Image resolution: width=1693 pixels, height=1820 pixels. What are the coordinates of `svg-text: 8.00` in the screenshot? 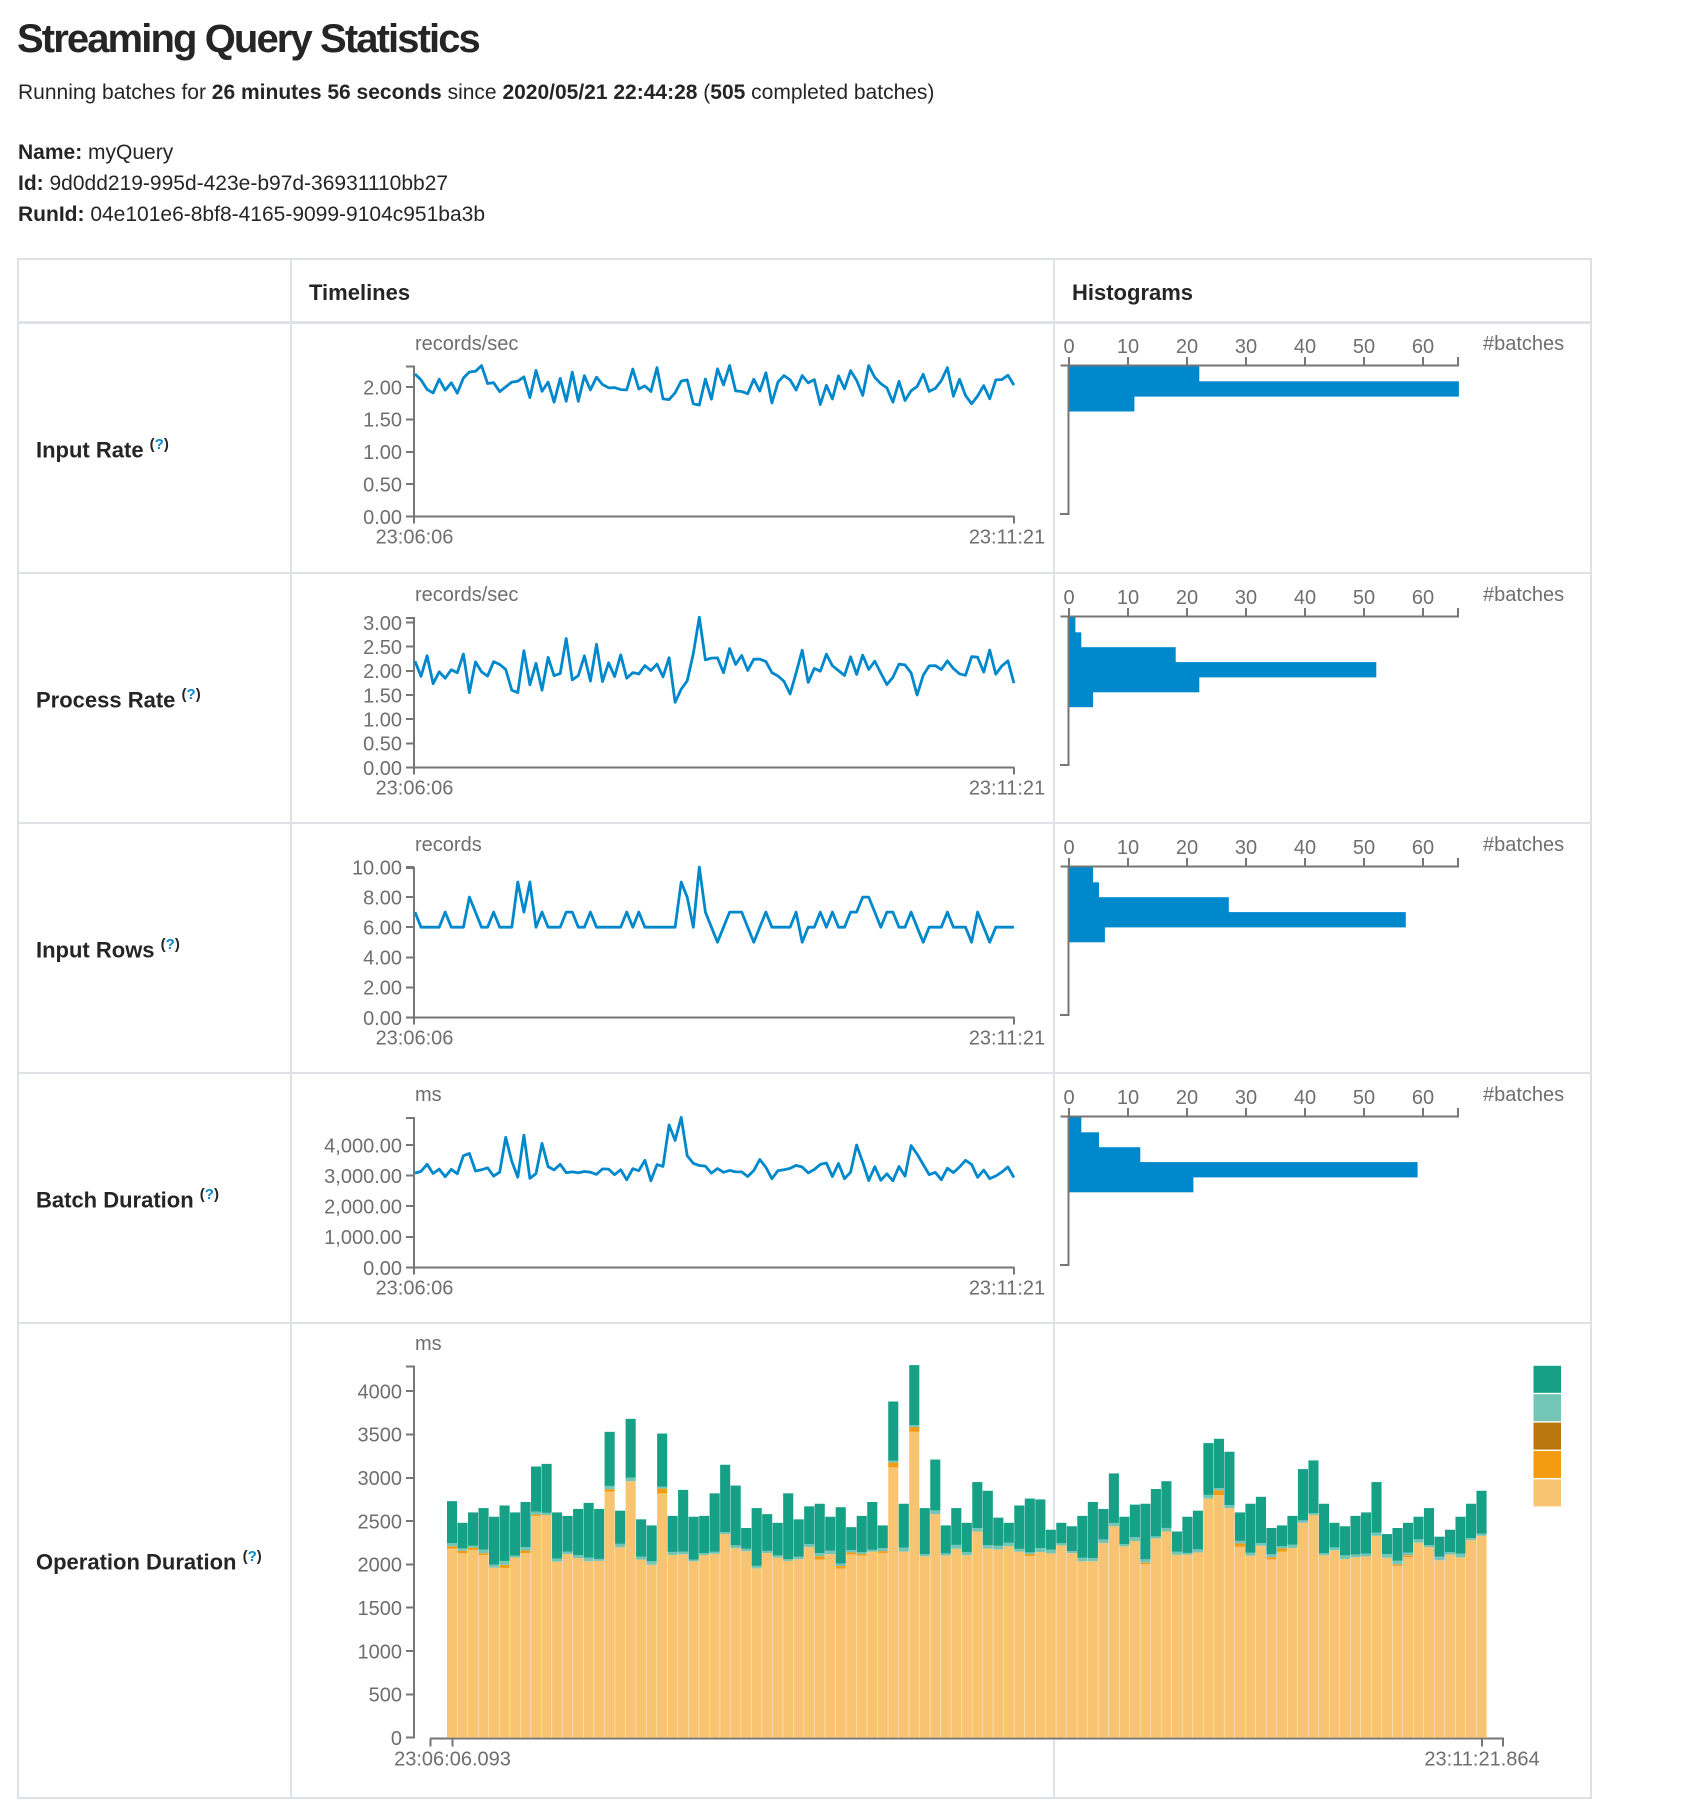 It's located at (382, 898).